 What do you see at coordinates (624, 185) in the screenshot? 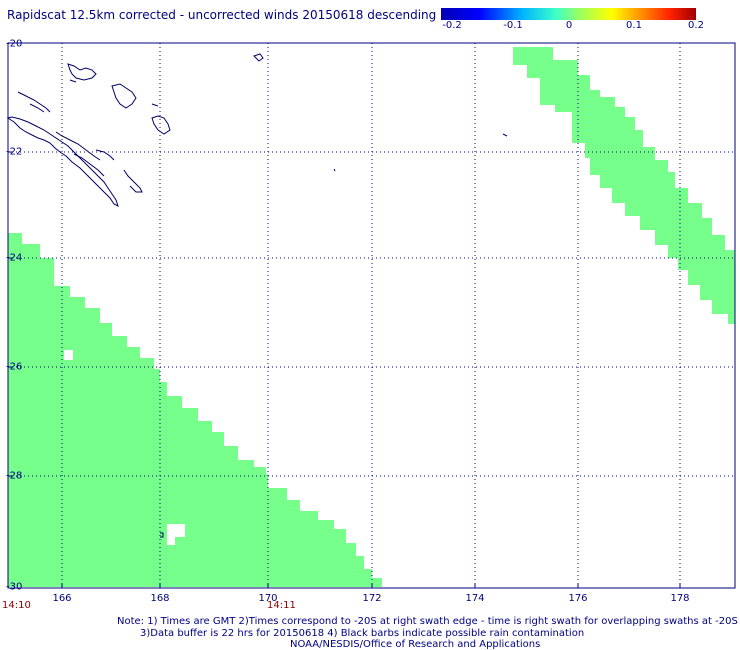
I see `swath-region` at bounding box center [624, 185].